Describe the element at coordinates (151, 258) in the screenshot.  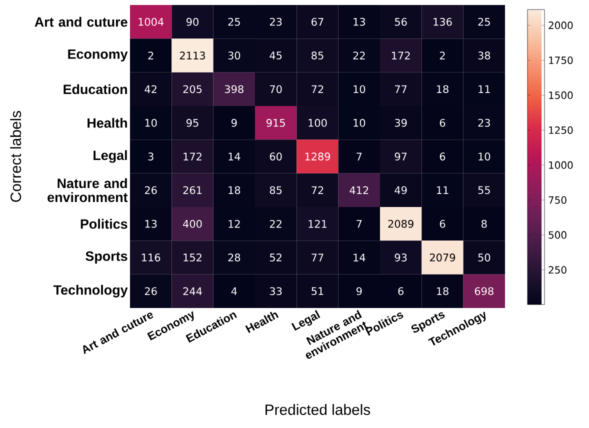
I see `data-label: 116` at that location.